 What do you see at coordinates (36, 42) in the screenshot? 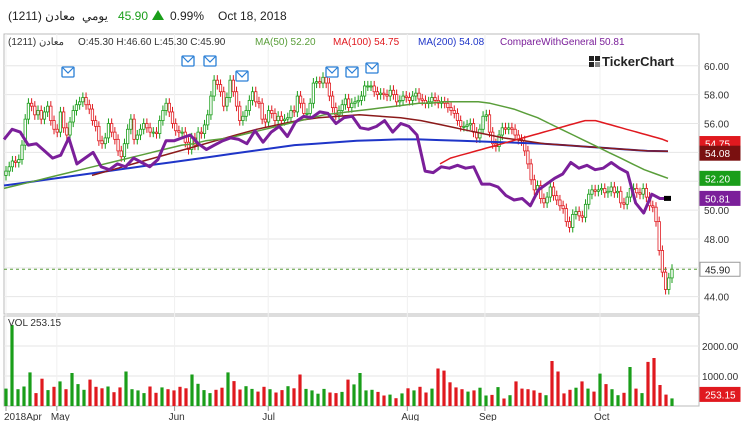
I see `legend-symbol: معادن (1211)` at bounding box center [36, 42].